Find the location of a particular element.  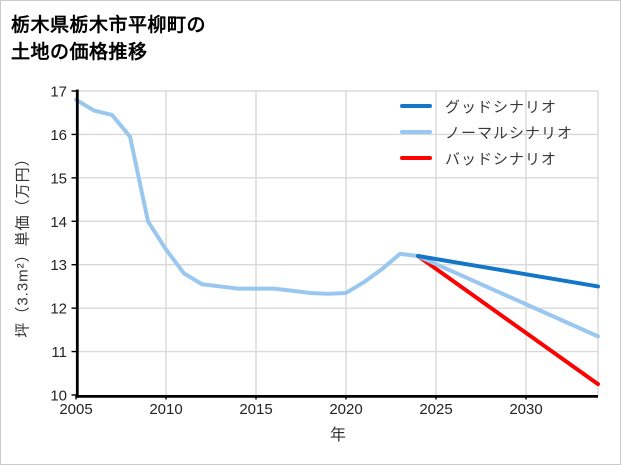

x-tick-label: 2020 is located at coordinates (345, 409).